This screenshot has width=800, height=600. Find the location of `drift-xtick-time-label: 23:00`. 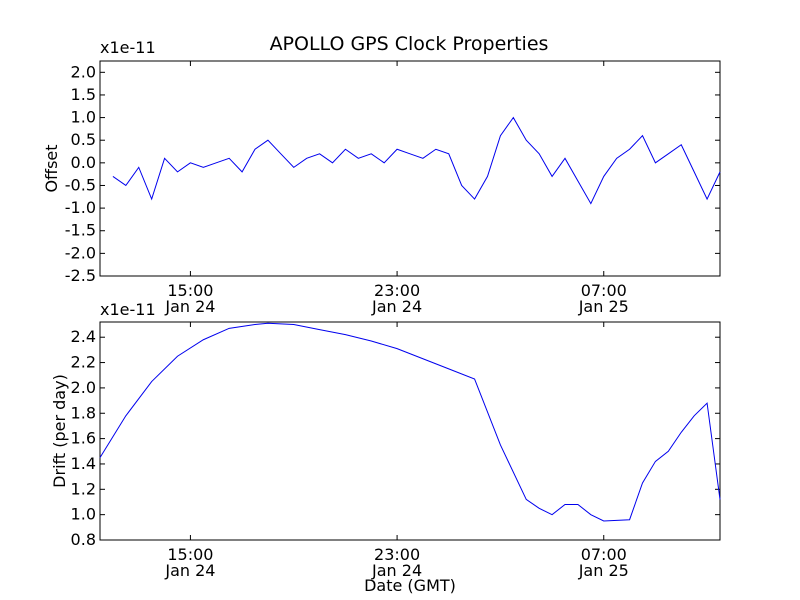

drift-xtick-time-label: 23:00 is located at coordinates (397, 554).